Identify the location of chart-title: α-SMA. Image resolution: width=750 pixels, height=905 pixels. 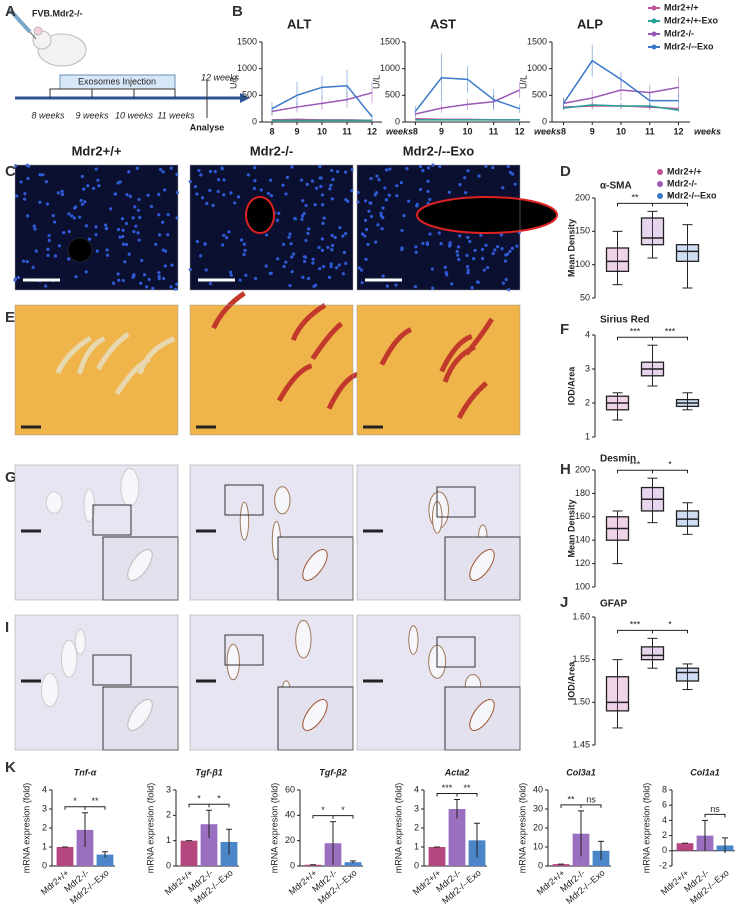
(616, 186).